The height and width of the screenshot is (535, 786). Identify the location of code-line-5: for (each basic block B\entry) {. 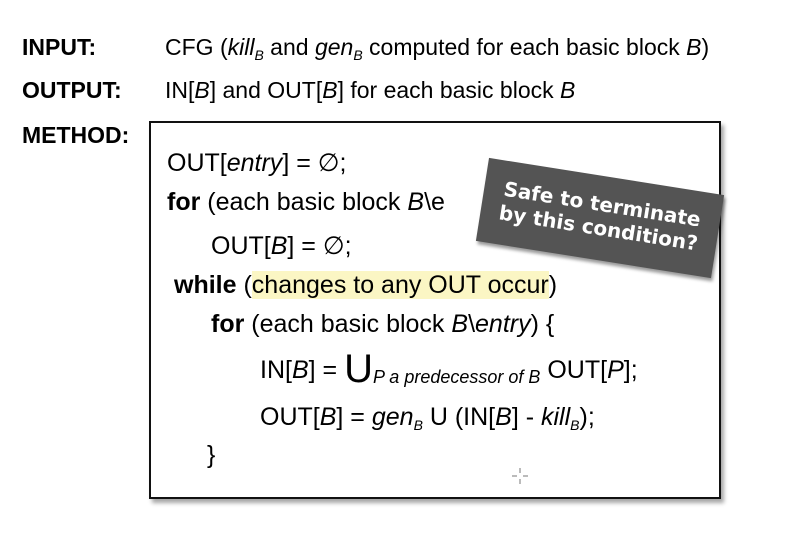
(382, 324).